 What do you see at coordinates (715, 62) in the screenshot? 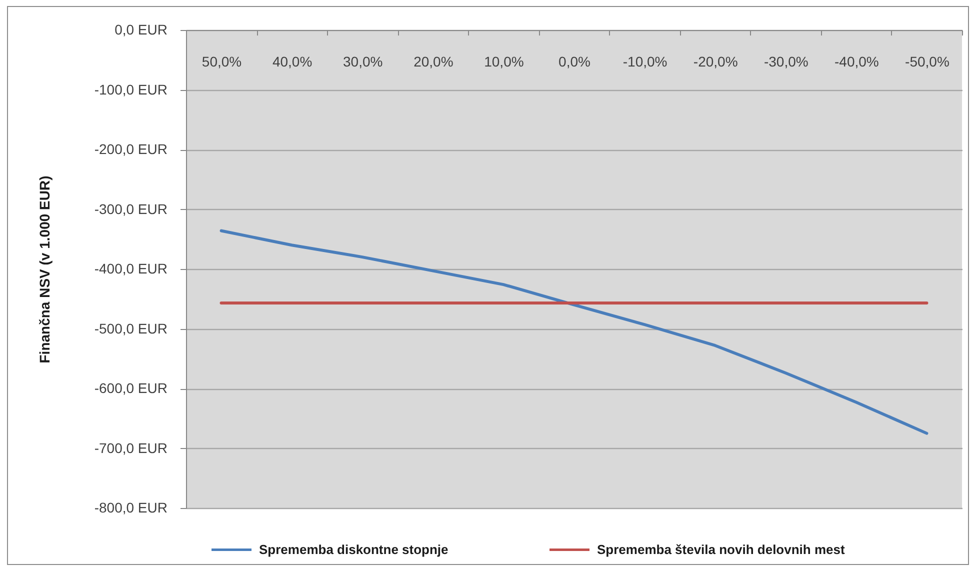
I see `x-tick-label: -20,0%` at bounding box center [715, 62].